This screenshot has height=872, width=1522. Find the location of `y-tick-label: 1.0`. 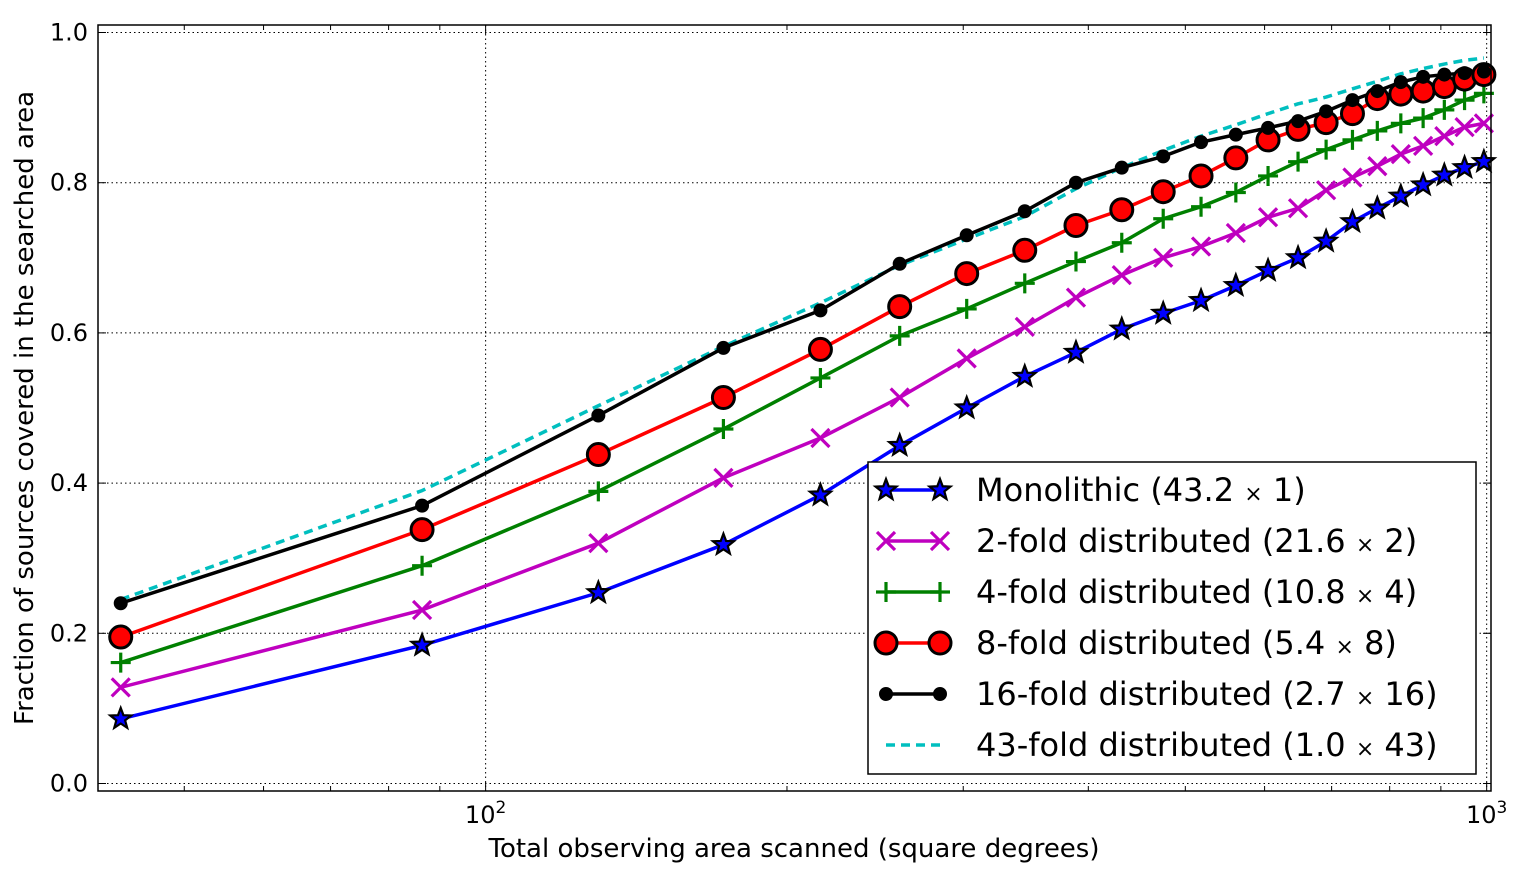

y-tick-label: 1.0 is located at coordinates (69, 33).